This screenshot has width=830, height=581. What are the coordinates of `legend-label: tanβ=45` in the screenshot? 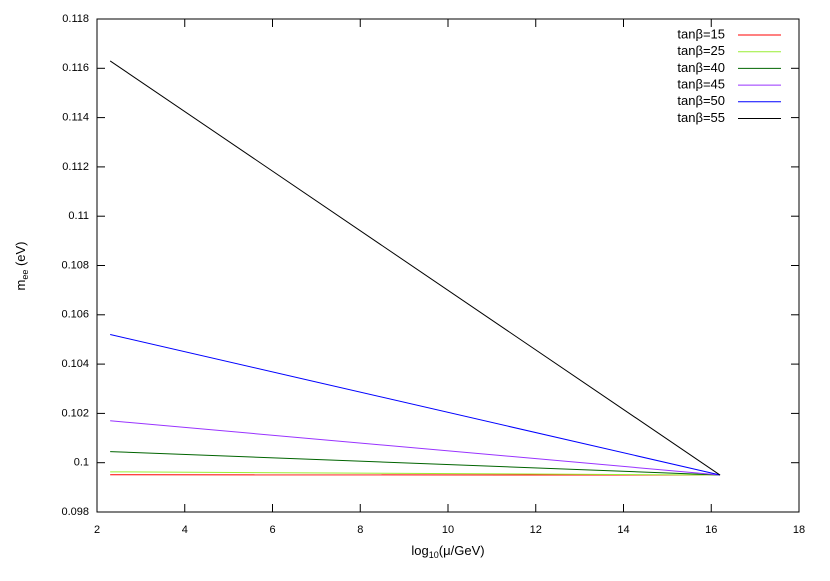 It's located at (701, 84).